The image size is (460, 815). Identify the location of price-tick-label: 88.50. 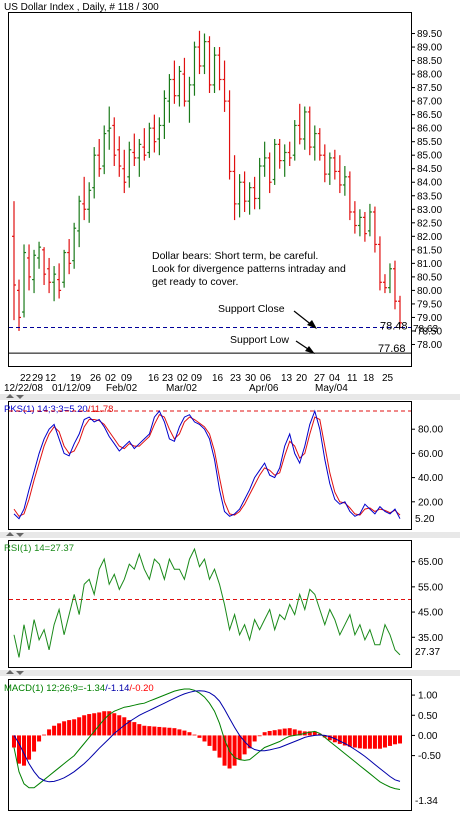
(429, 61).